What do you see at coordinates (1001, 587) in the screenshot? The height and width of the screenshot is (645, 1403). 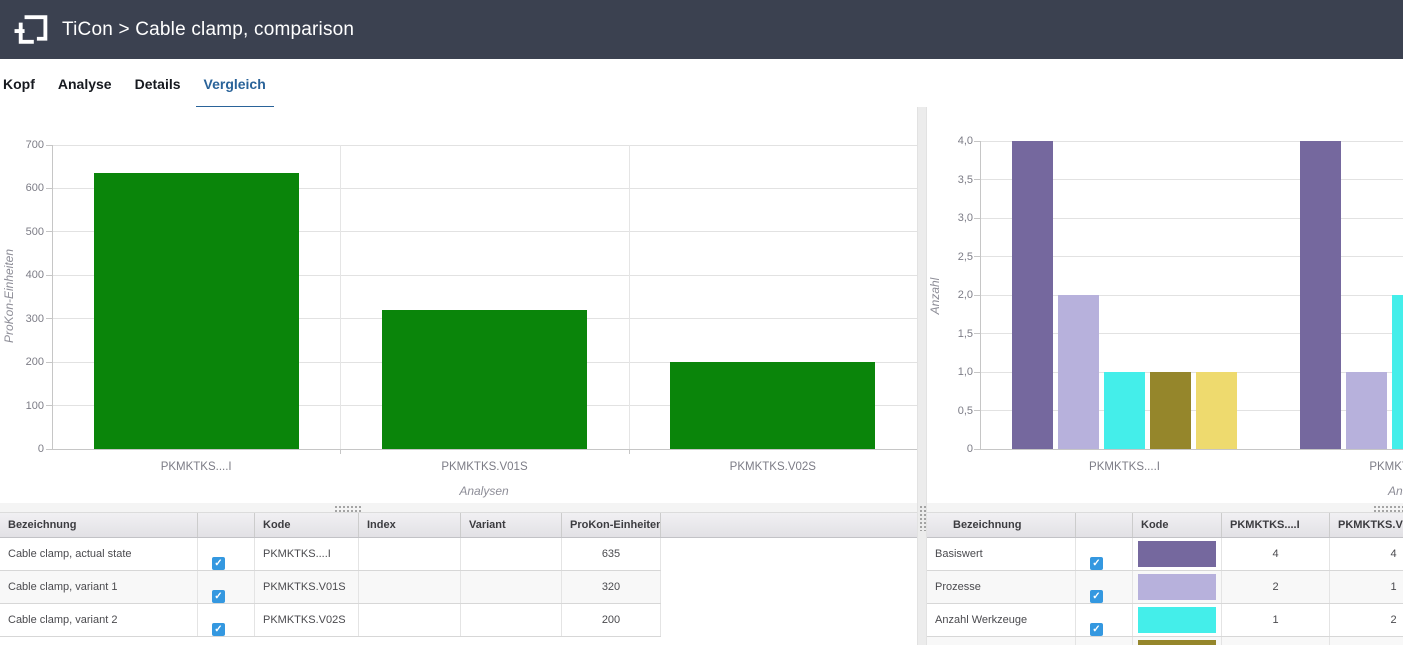 I see `cell-bezeichnung: Prozesse` at bounding box center [1001, 587].